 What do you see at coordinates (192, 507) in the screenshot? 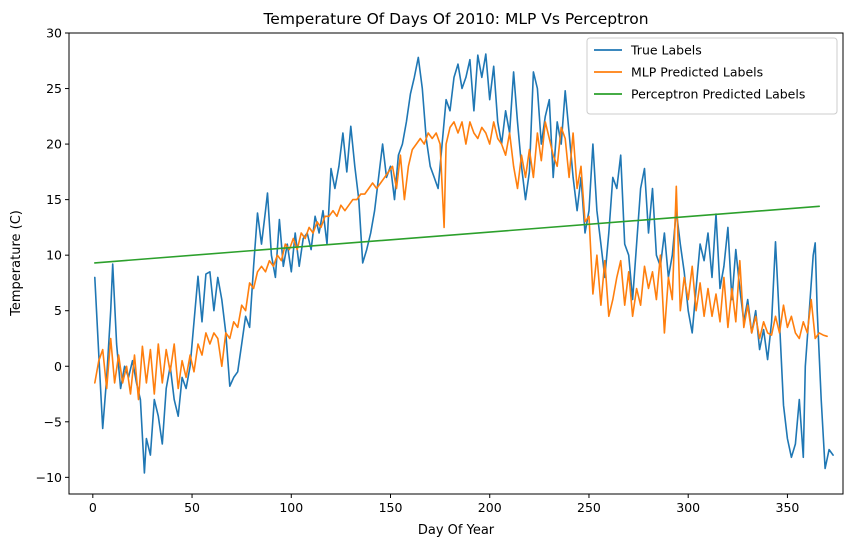
I see `x-tick-label: 50` at bounding box center [192, 507].